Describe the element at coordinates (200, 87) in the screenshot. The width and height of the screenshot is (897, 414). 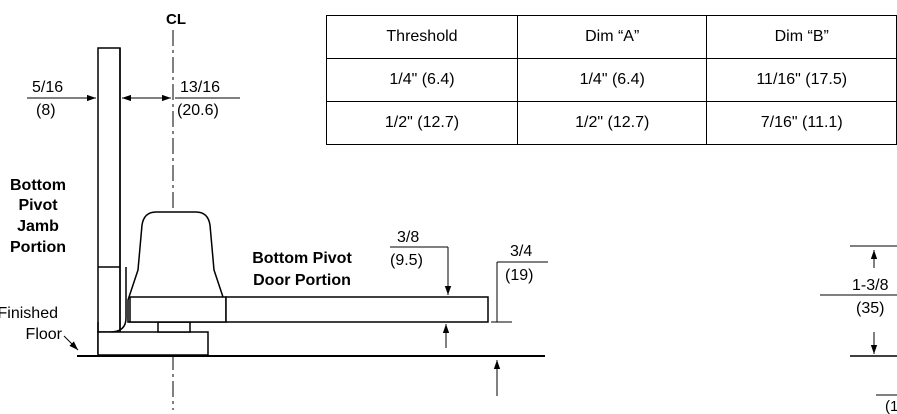
I see `dim-center-top: 13/16` at that location.